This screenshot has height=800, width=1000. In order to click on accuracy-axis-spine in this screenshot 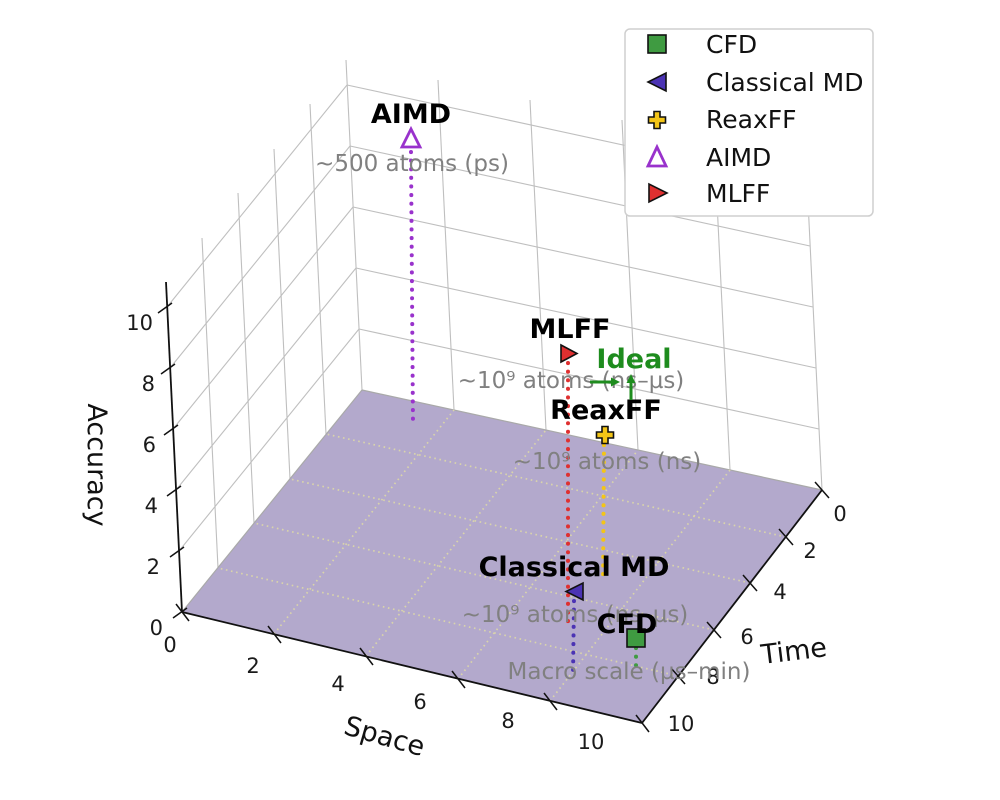, I will do `click(174, 447)`.